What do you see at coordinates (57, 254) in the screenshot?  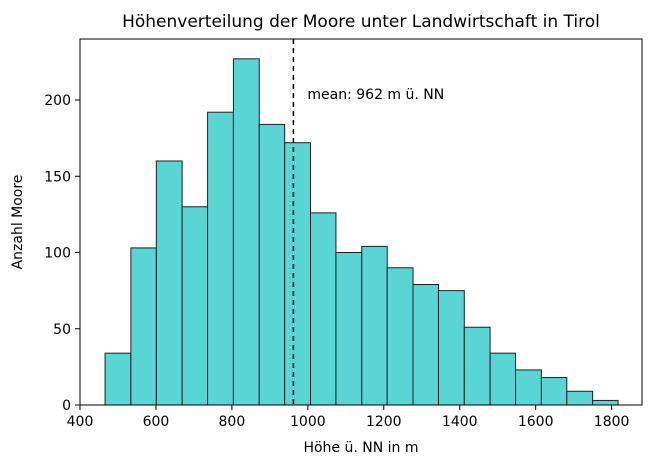 I see `y-tick-label: 100` at bounding box center [57, 254].